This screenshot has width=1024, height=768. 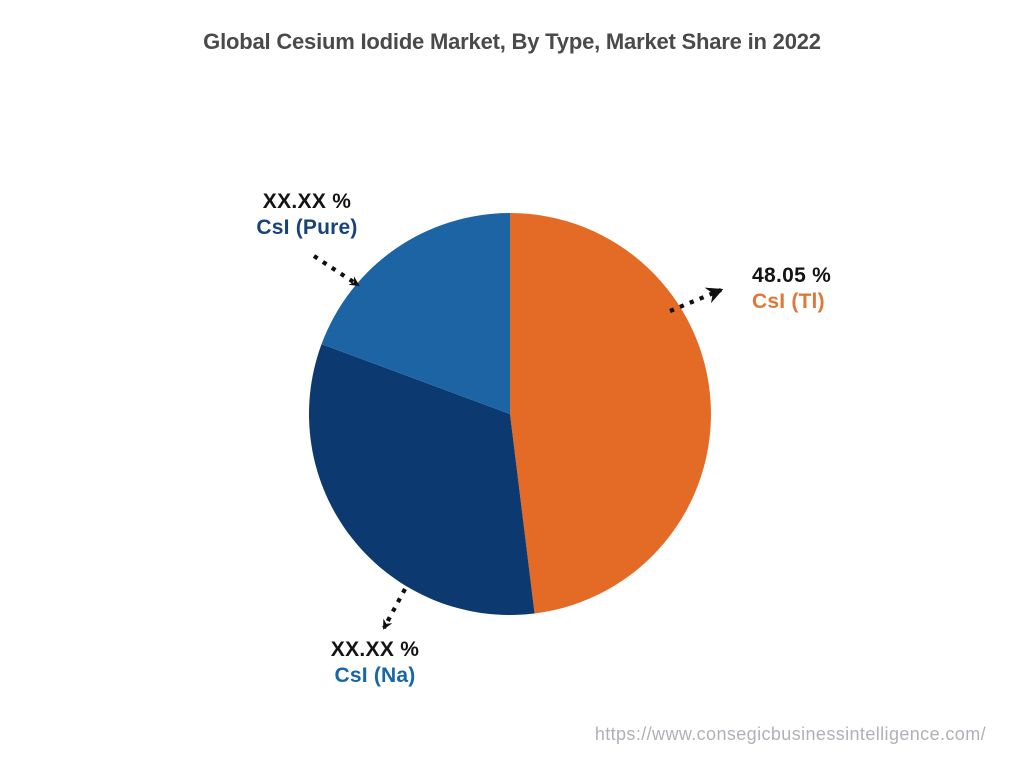 What do you see at coordinates (307, 227) in the screenshot?
I see `label-name-csi-pure: CsI (Pure)` at bounding box center [307, 227].